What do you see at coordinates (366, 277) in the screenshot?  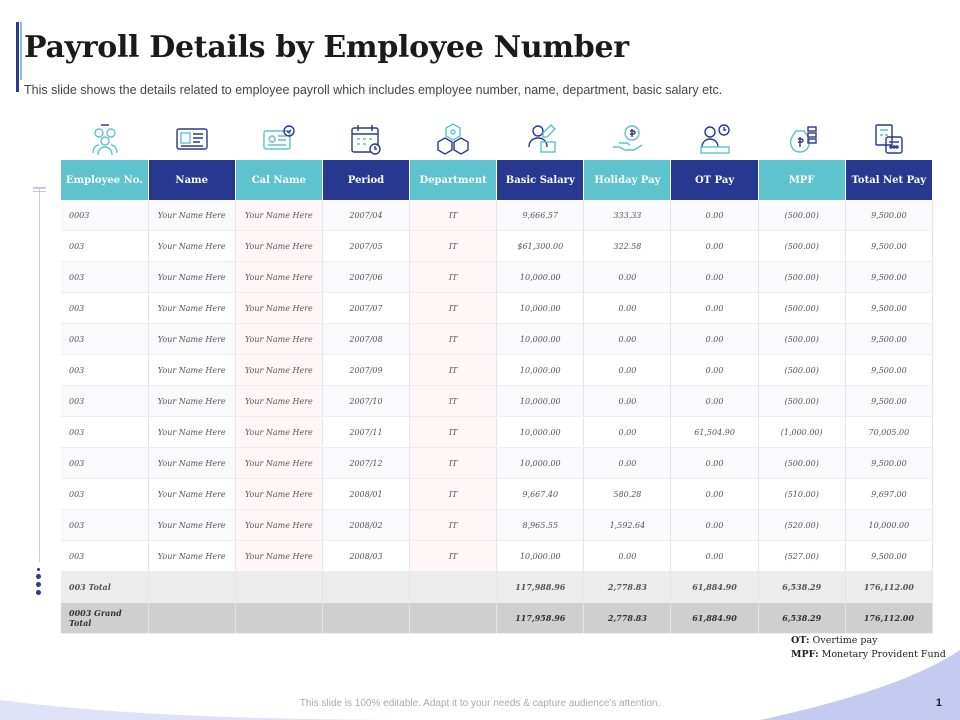 I see `table-cell: 2007/06` at bounding box center [366, 277].